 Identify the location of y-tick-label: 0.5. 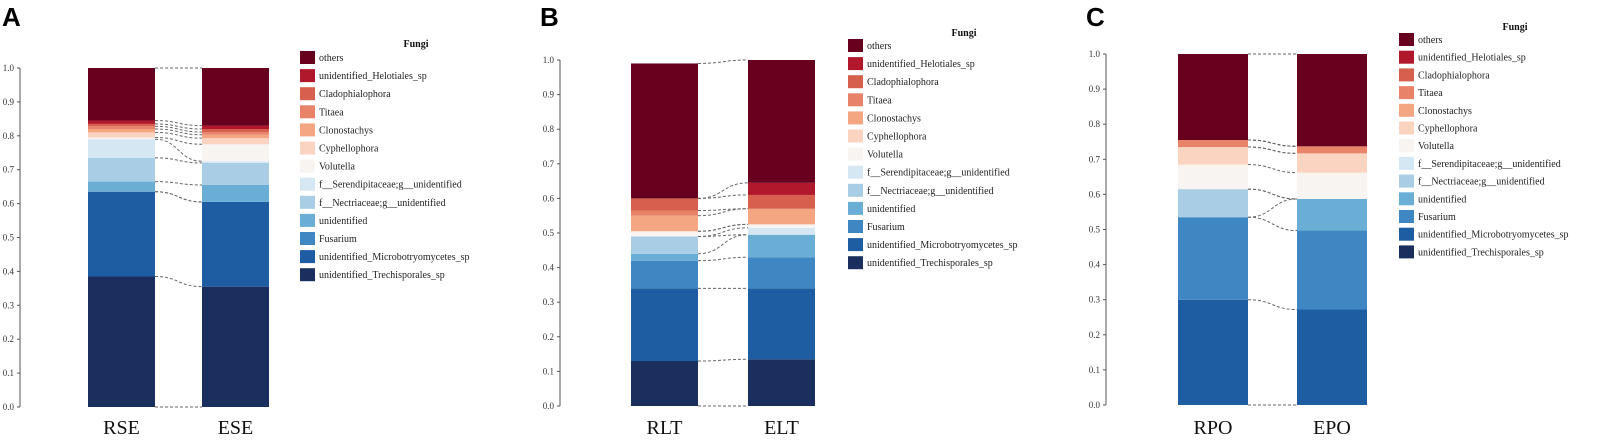
(549, 233).